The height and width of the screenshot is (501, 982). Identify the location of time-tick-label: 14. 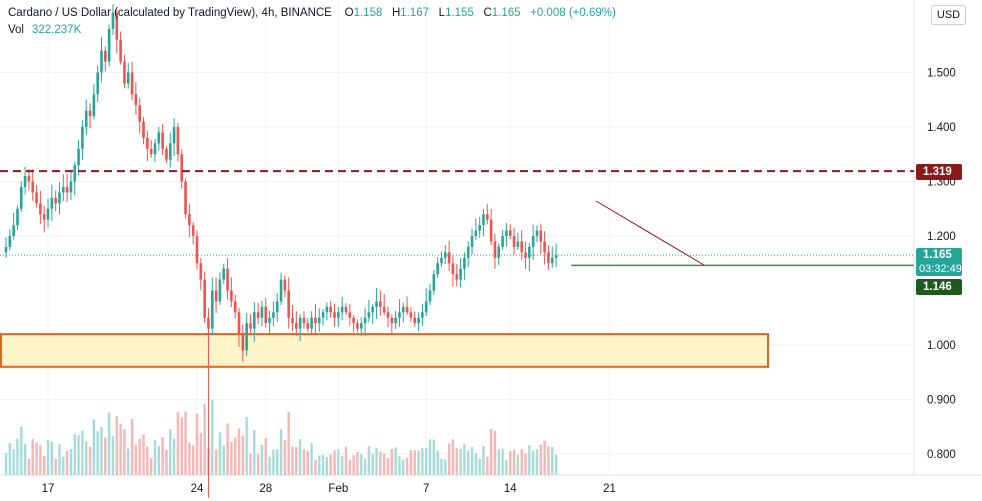
(510, 489).